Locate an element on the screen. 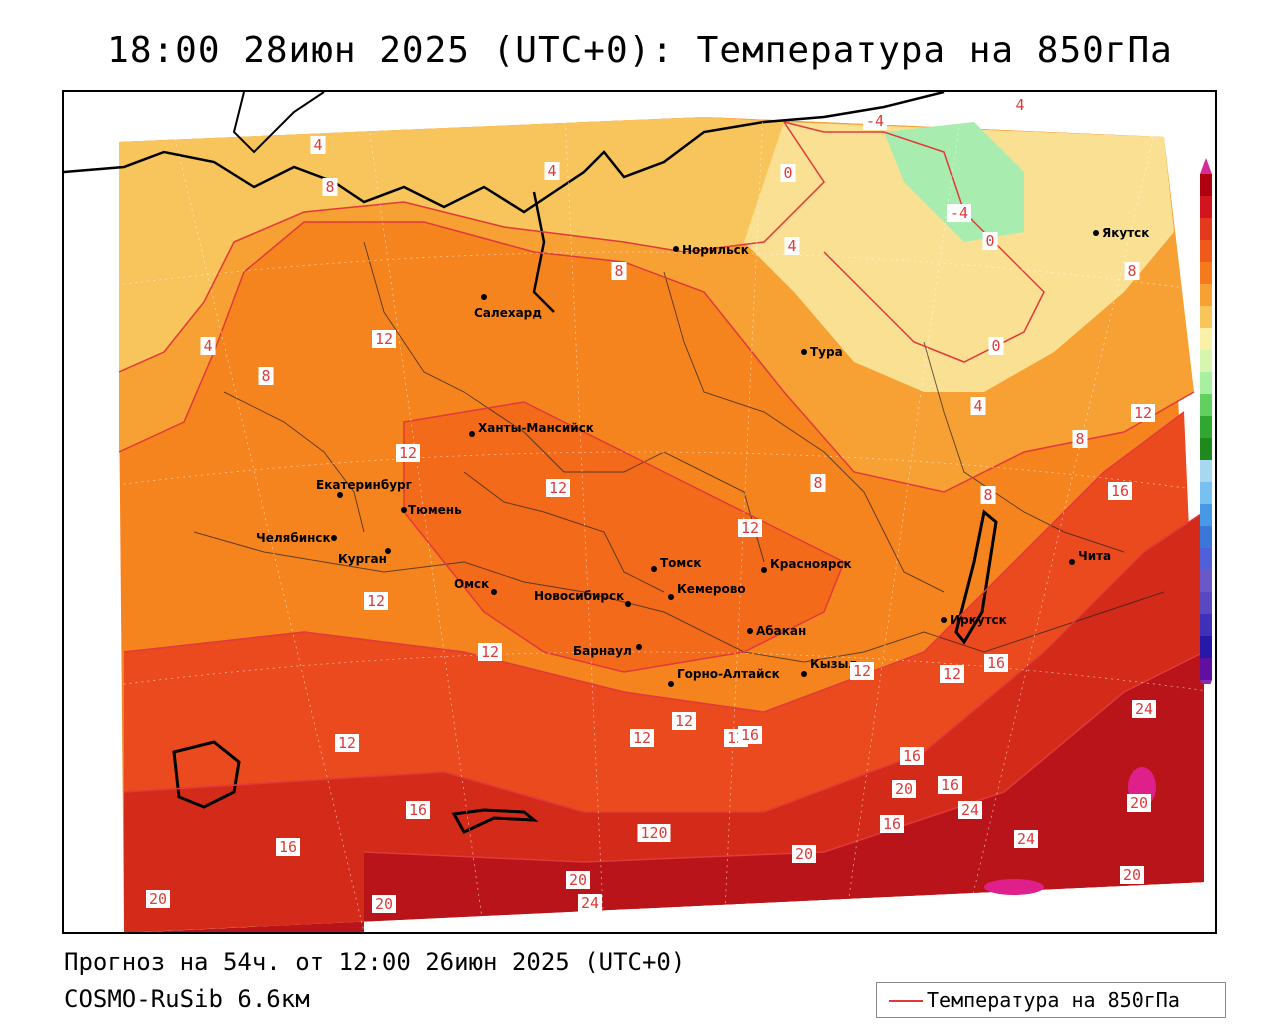 Image resolution: width=1280 pixels, height=1024 pixels. colorbar-tick-label: -20 is located at coordinates (1216, 439).